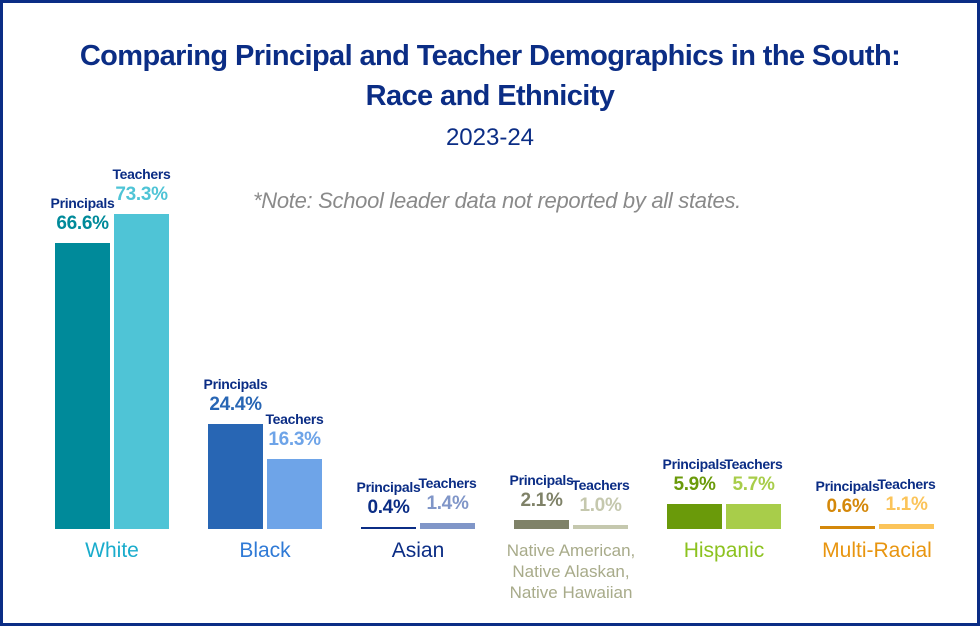 The height and width of the screenshot is (626, 980). I want to click on teachers-value-label-3: 1.0%, so click(600, 505).